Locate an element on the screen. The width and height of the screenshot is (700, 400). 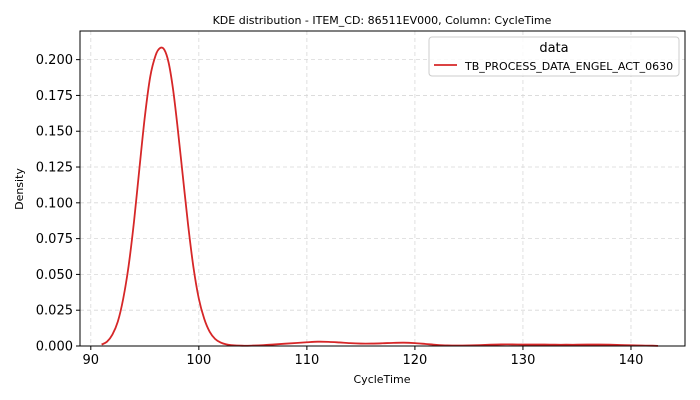
x-tick-label: 140 is located at coordinates (631, 360).